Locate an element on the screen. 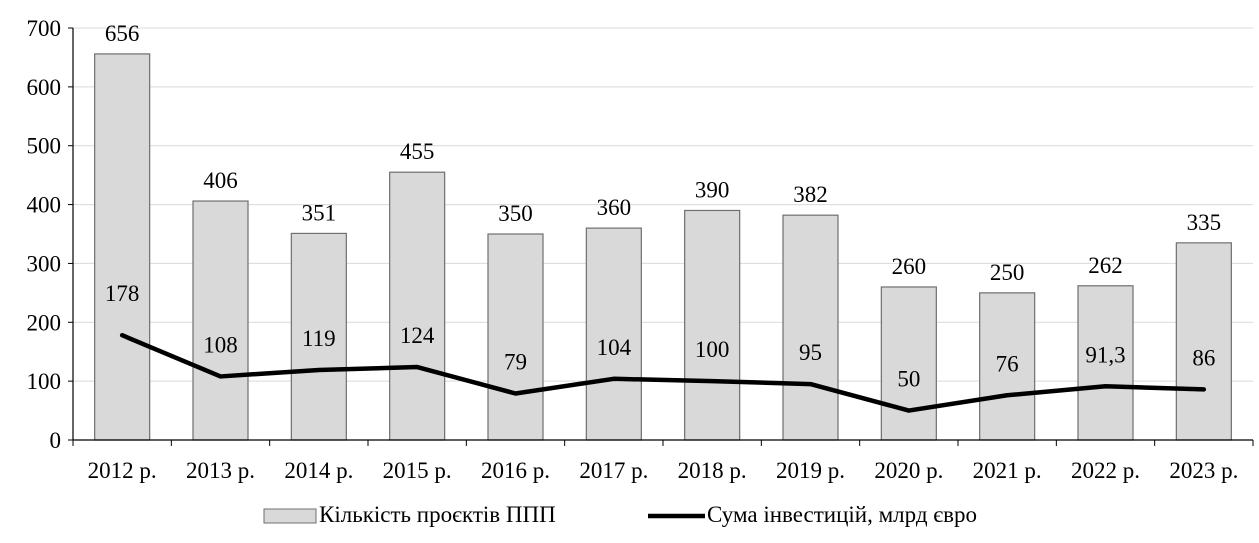 The image size is (1259, 543). bar-data-label: 350 is located at coordinates (515, 213).